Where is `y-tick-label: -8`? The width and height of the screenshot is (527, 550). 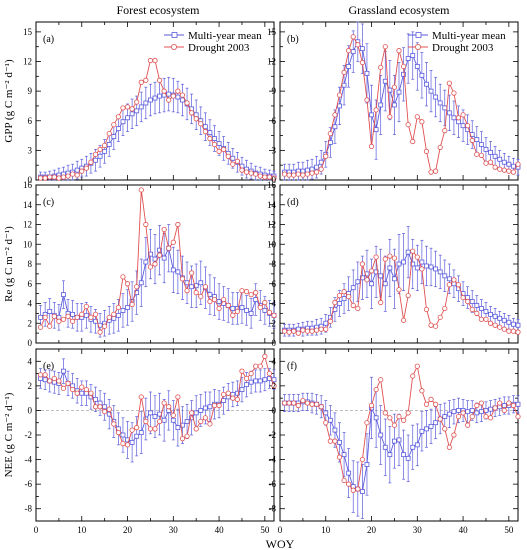
y-tick-label: -8 is located at coordinates (29, 509).